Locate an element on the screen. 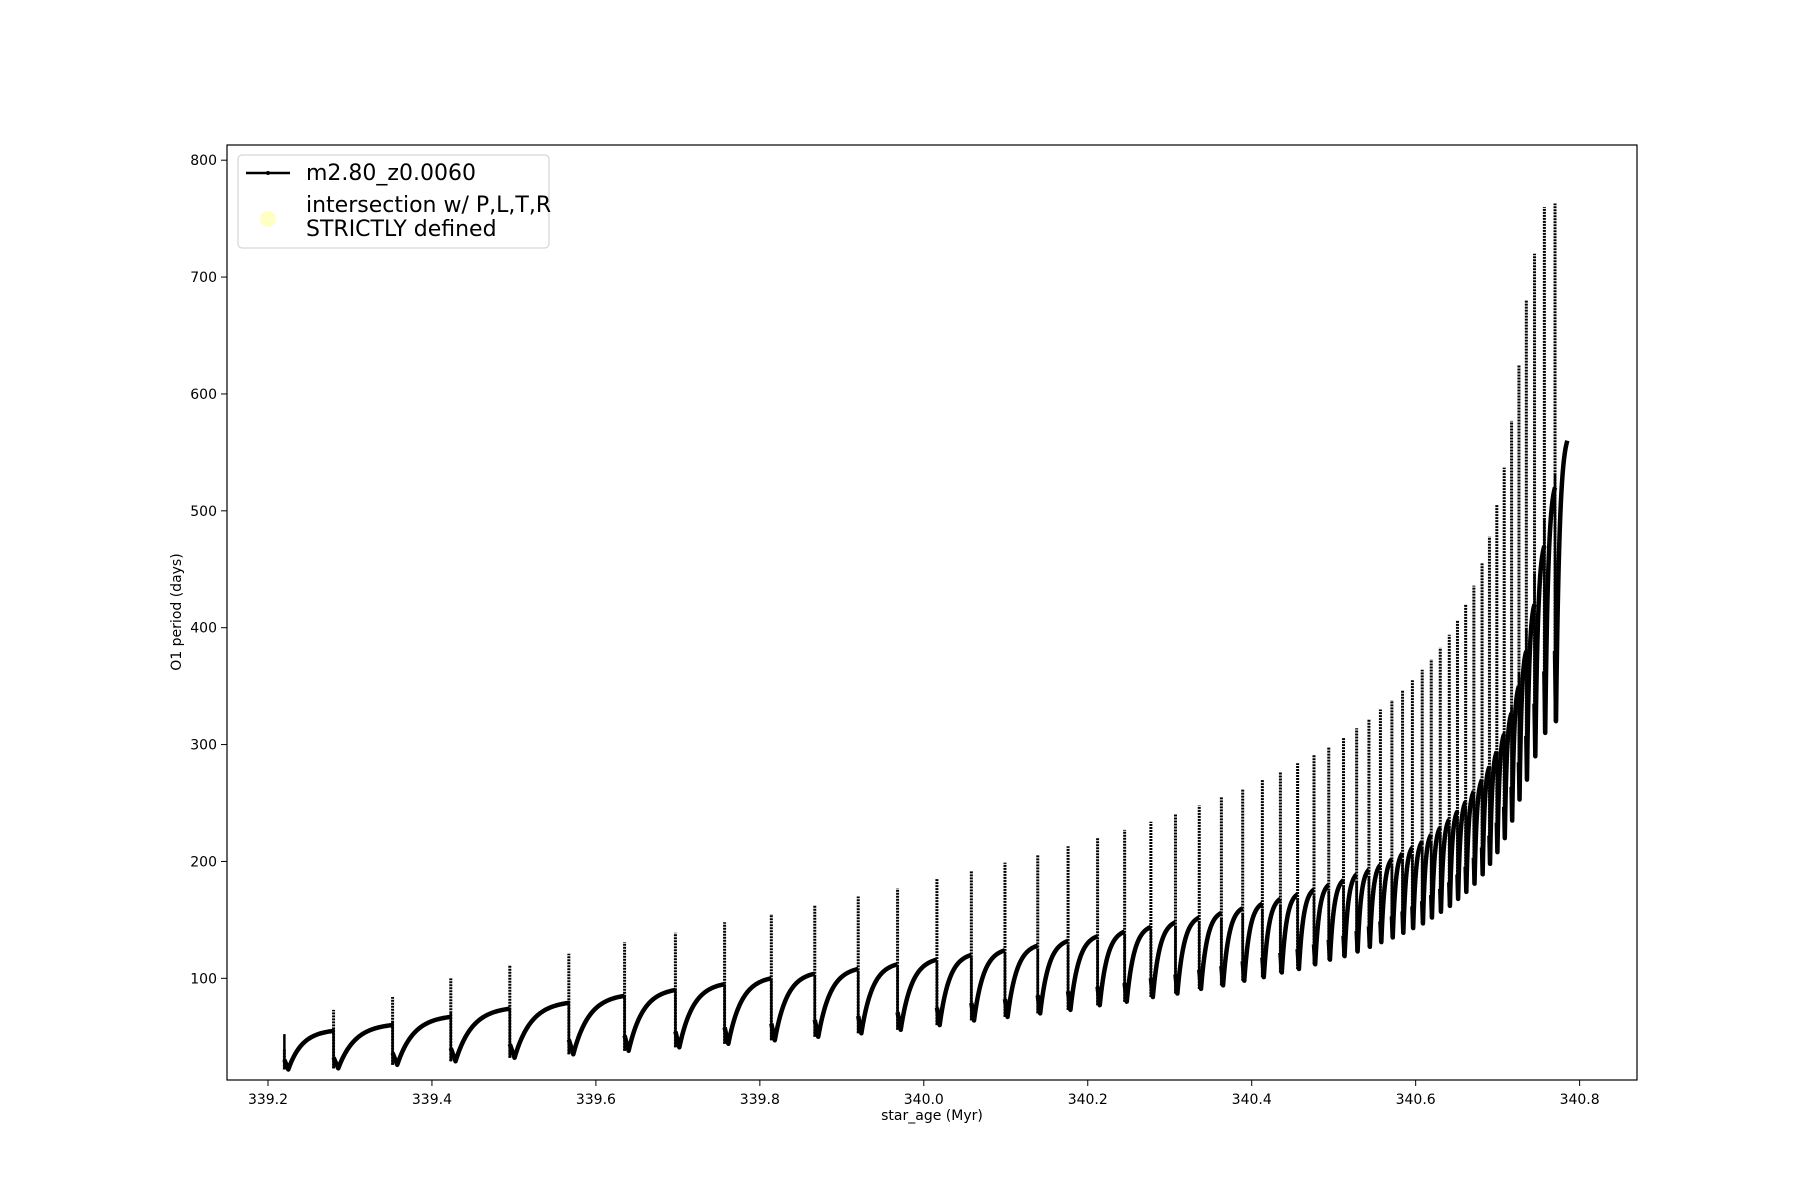 This screenshot has height=1200, width=1800. x-tick-label: 340.8 is located at coordinates (1580, 1100).